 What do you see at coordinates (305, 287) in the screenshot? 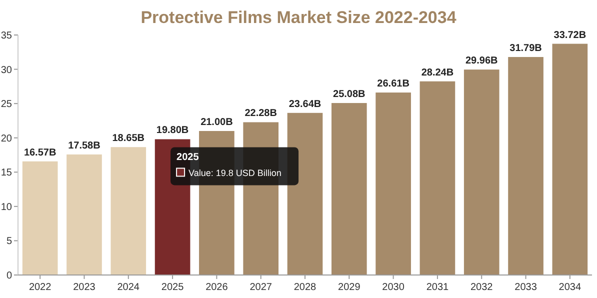
I see `x-tick-label: 2028` at bounding box center [305, 287].